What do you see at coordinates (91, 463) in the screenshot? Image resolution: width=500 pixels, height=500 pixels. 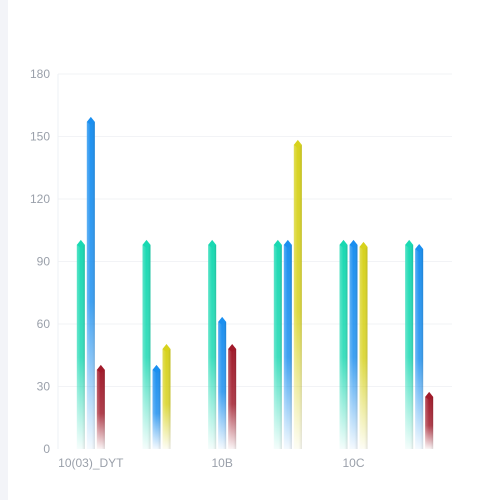 I see `x-category-label: 10(03)_DYT` at bounding box center [91, 463].